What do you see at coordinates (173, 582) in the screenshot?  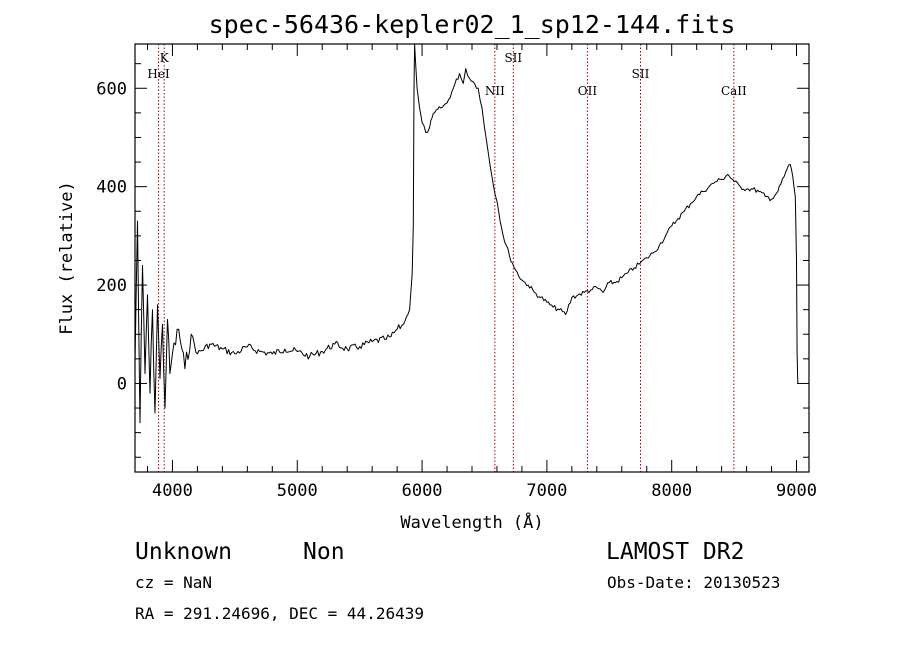 I see `cz-text: cz = NaN` at bounding box center [173, 582].